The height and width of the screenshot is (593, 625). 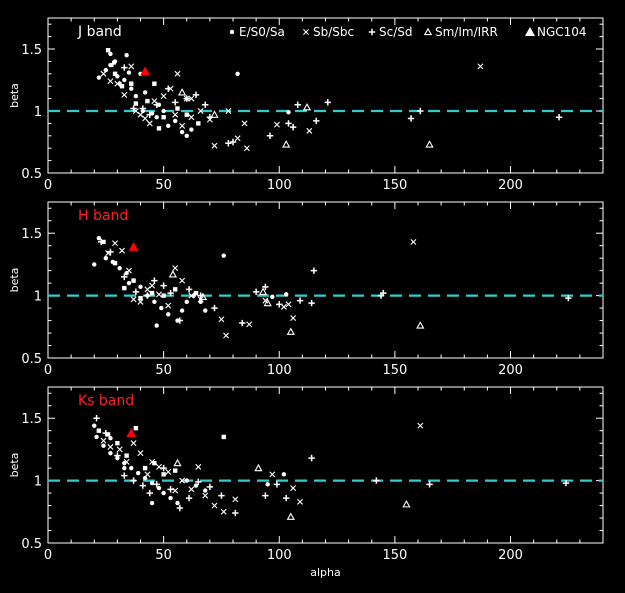 What do you see at coordinates (306, 32) in the screenshot?
I see `legend-marker-cross` at bounding box center [306, 32].